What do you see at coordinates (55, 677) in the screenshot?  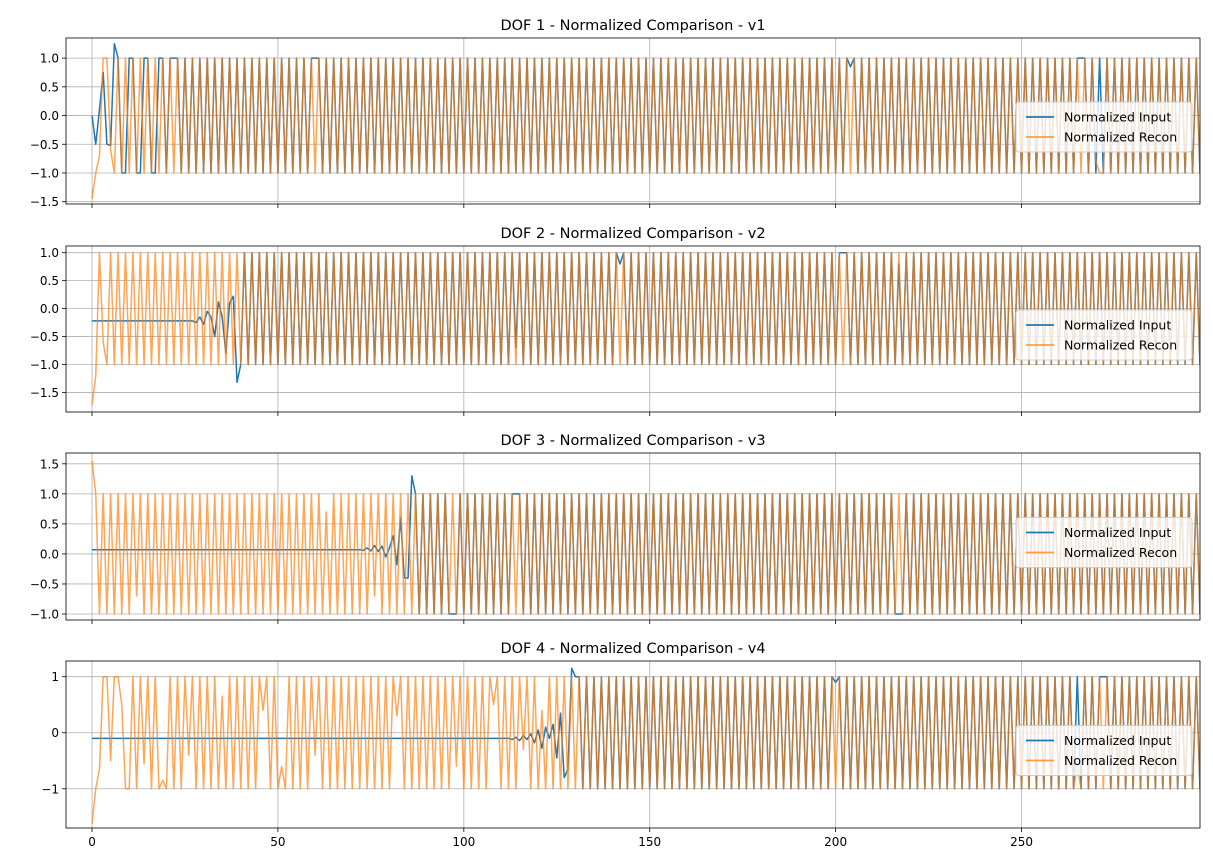 I see `y-tick-label: 1` at bounding box center [55, 677].